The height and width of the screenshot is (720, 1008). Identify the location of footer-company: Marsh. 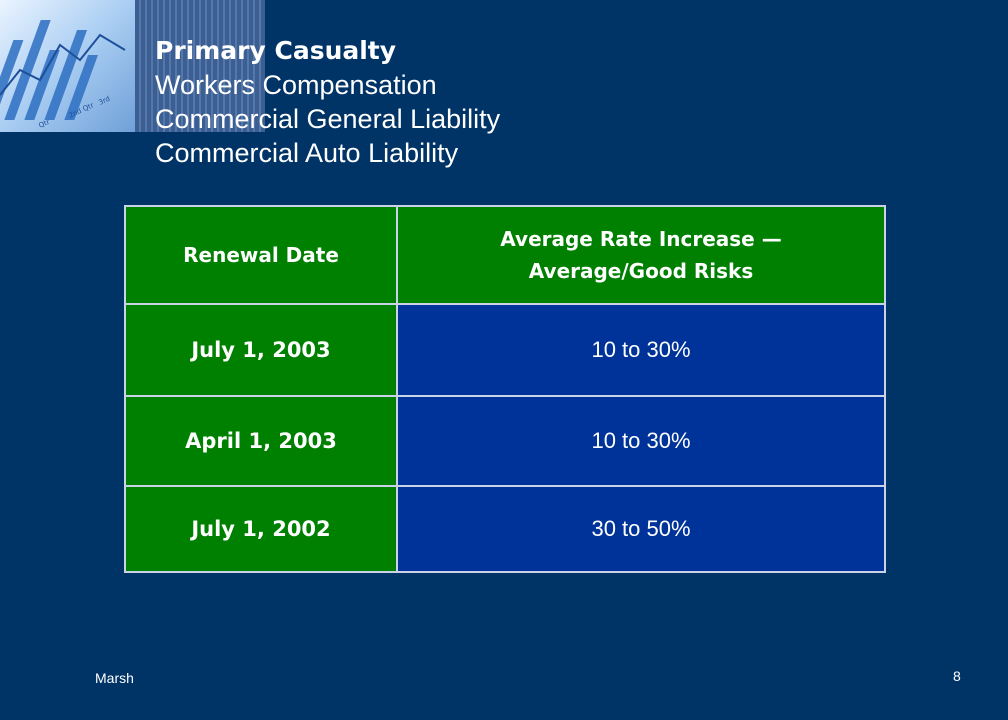
(114, 678).